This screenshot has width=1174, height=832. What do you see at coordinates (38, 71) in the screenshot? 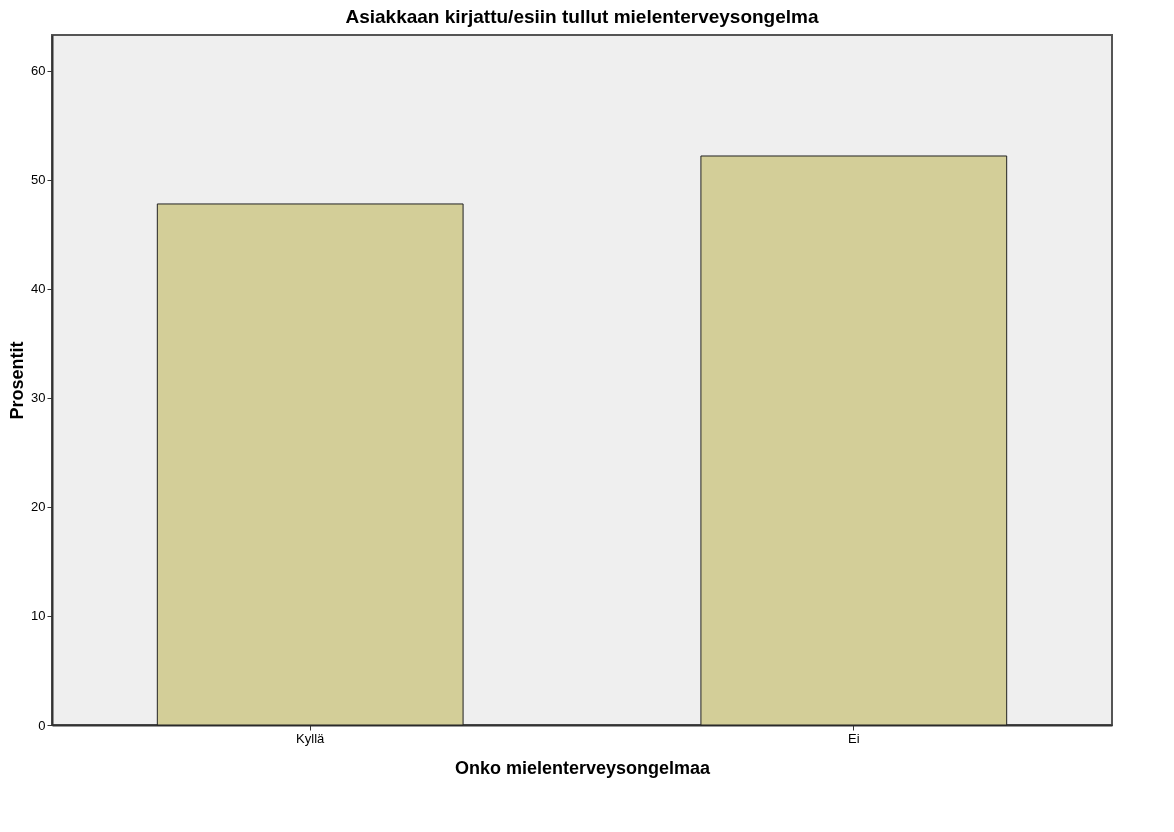
I see `y-tick-label: 60` at bounding box center [38, 71].